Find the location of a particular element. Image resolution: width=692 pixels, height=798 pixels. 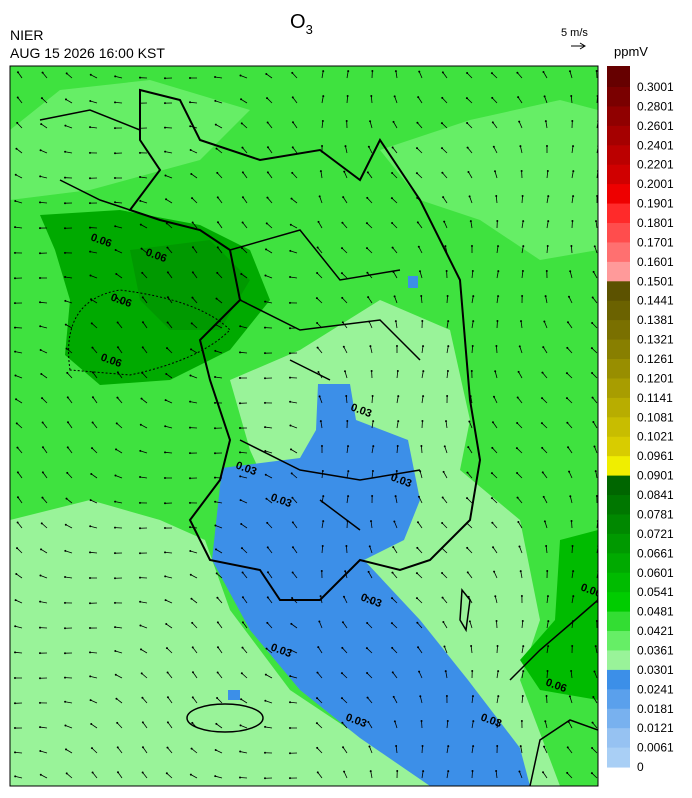

title-subscript: 3 is located at coordinates (309, 29).